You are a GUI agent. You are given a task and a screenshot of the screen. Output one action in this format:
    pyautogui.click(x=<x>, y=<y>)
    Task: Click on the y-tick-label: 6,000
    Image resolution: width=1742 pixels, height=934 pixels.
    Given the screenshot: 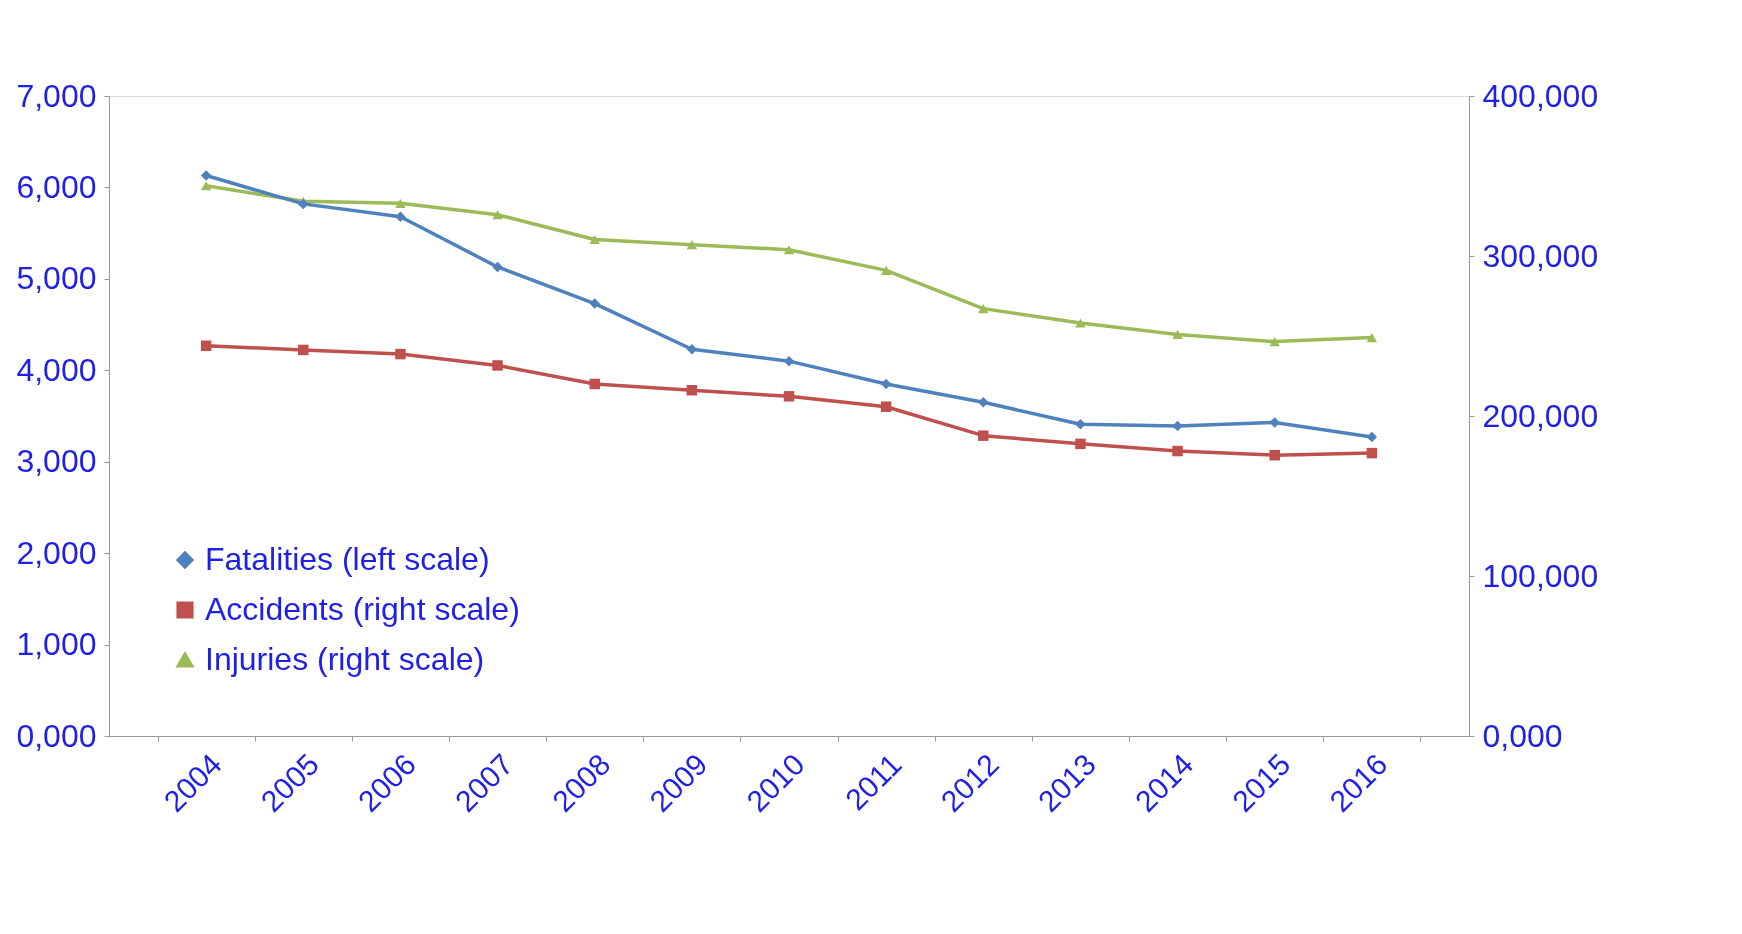 What is the action you would take?
    pyautogui.click(x=56, y=186)
    